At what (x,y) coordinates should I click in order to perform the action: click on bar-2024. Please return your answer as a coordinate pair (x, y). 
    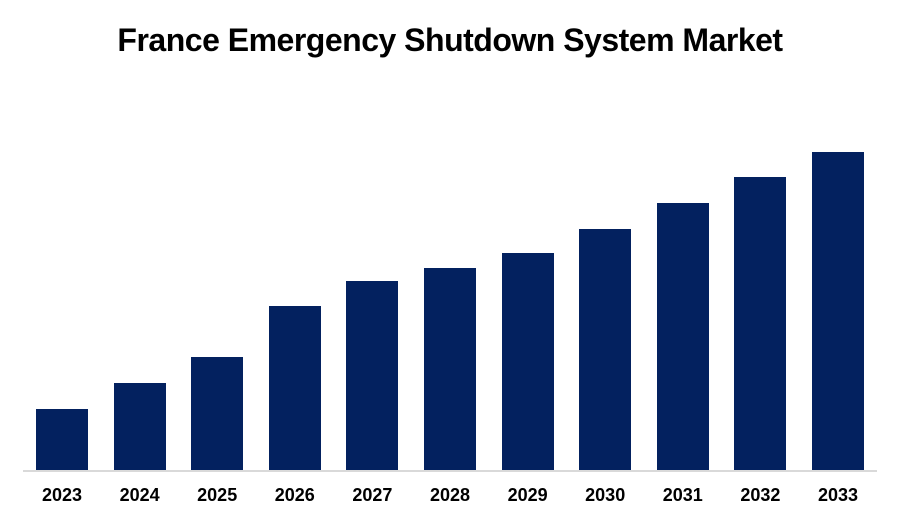
    Looking at the image, I should click on (139, 426).